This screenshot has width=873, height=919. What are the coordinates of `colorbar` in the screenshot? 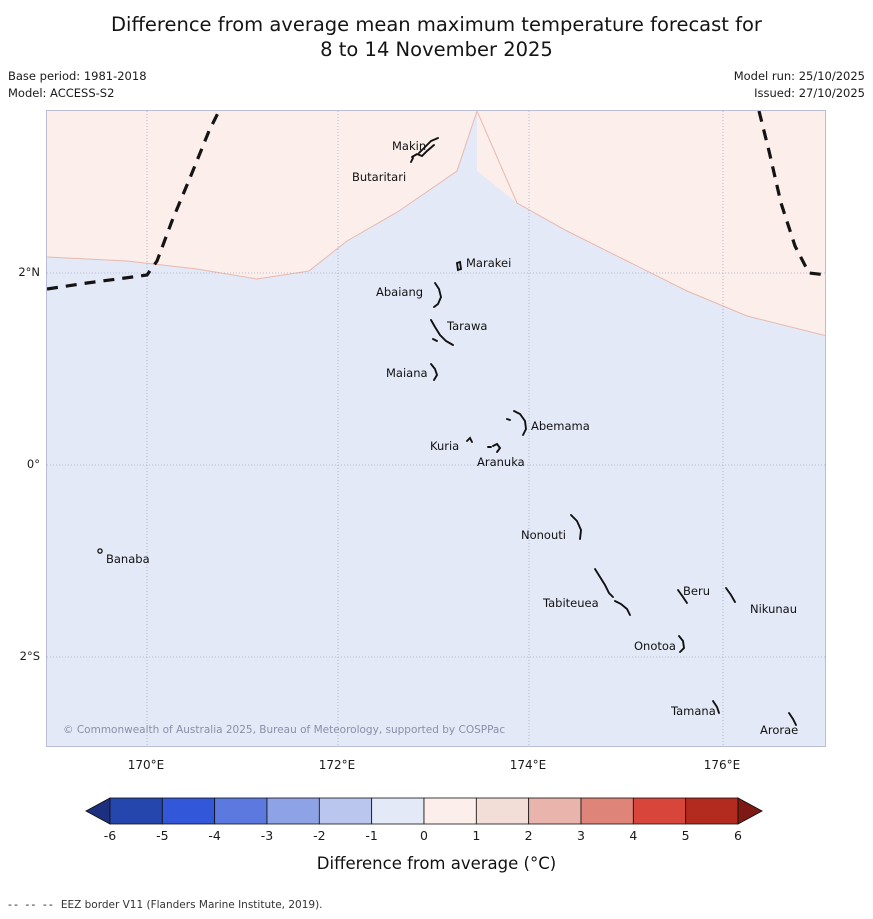 It's located at (436, 837).